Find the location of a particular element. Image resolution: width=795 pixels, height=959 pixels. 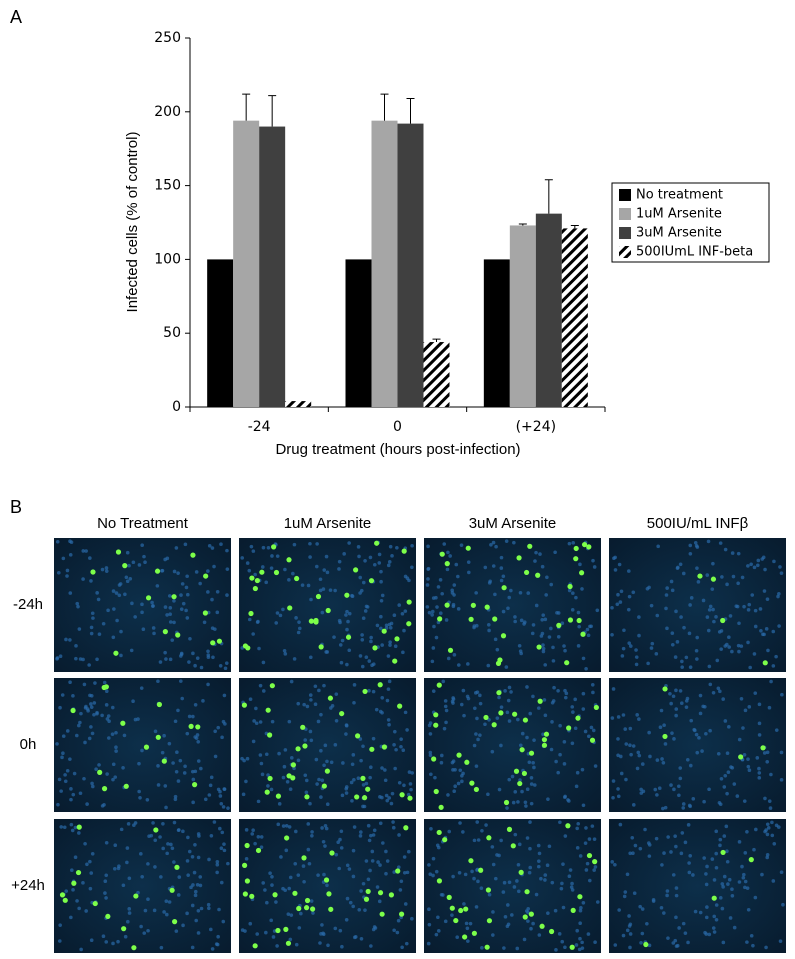

y-tick-label: 50 is located at coordinates (172, 333).